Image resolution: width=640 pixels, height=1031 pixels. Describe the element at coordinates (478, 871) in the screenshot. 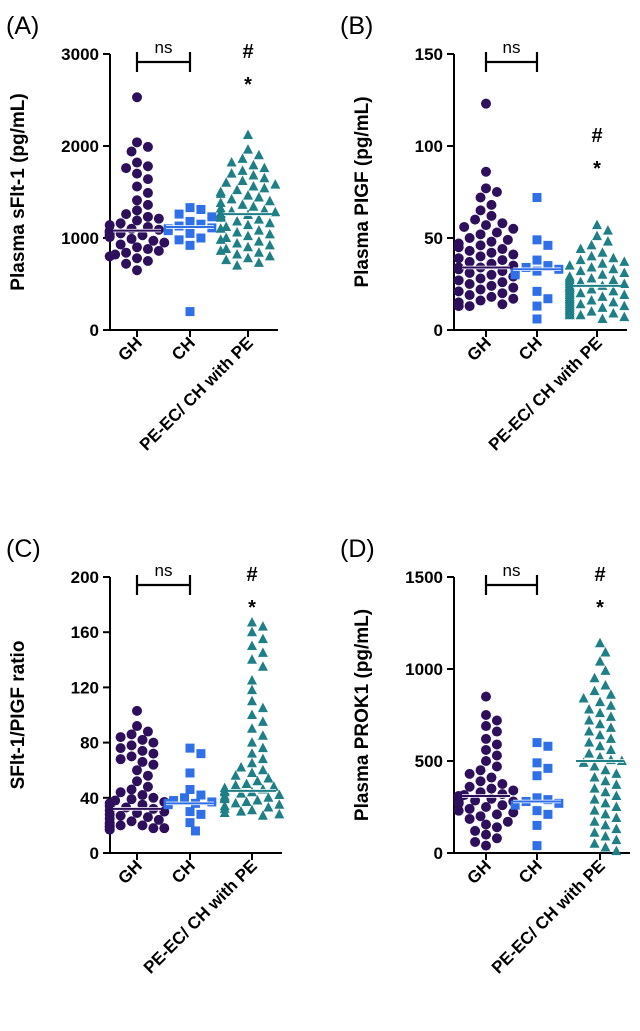

I see `x-tick-label: GH` at that location.